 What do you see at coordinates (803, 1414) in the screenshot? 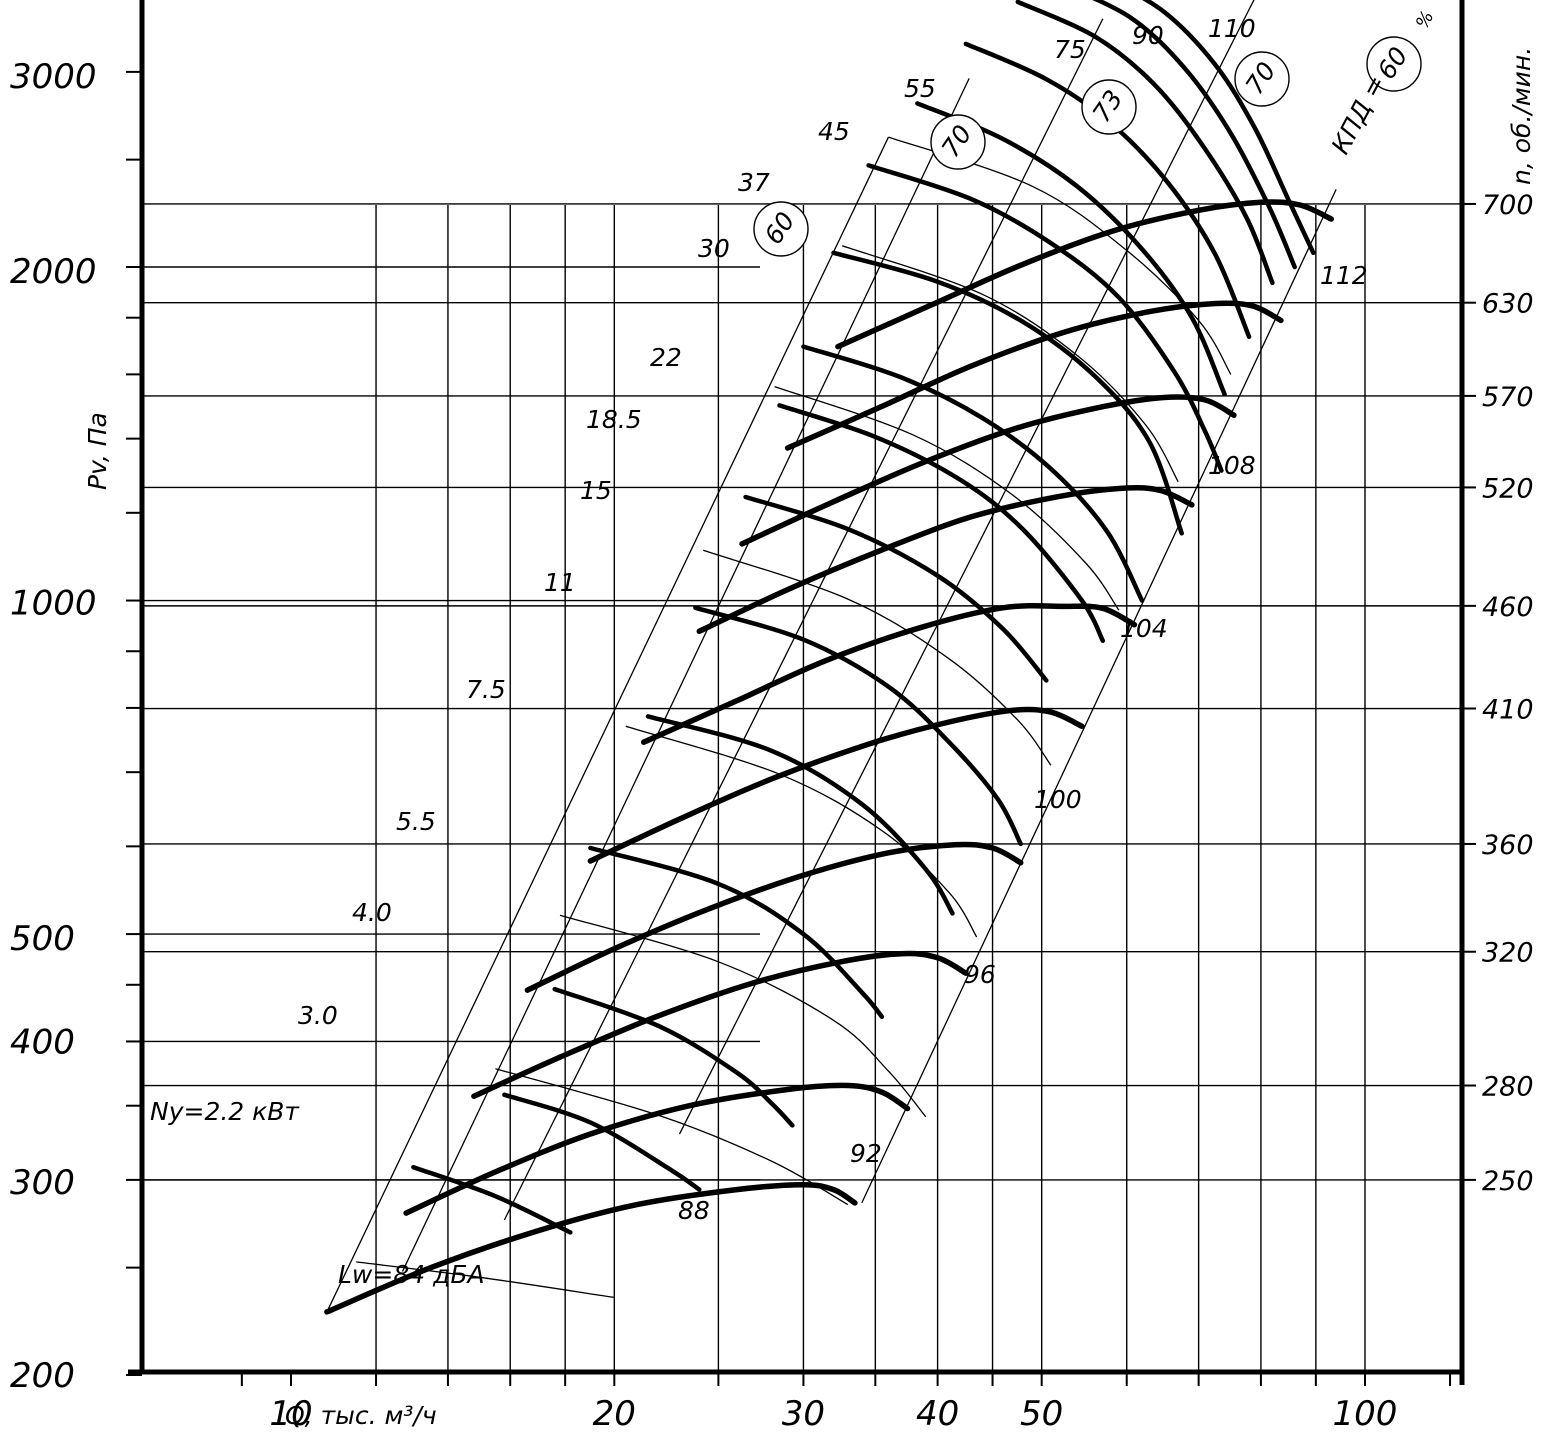
I see `x-tick-label: 30` at bounding box center [803, 1414].